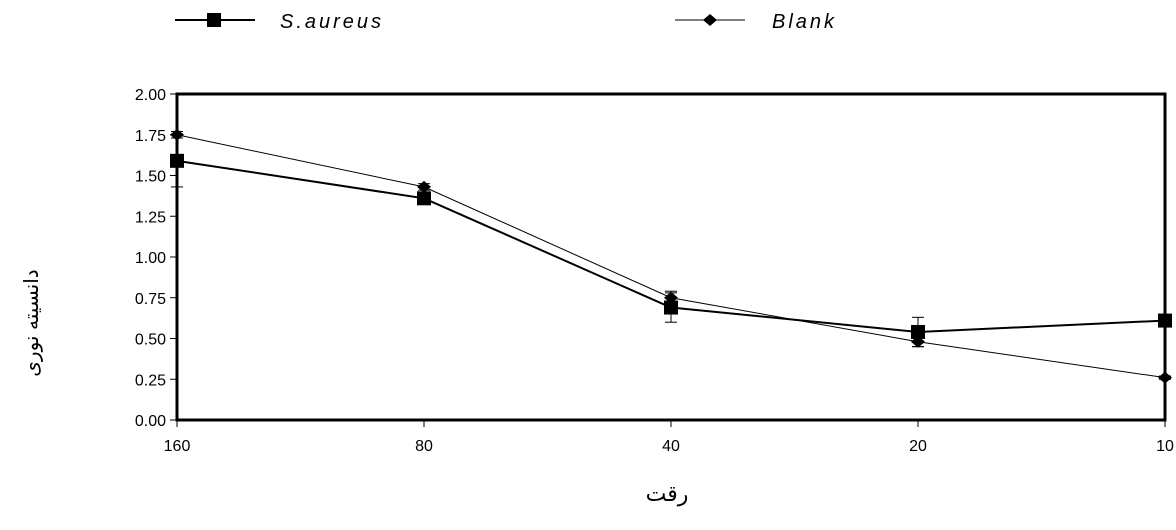 The height and width of the screenshot is (530, 1176). Describe the element at coordinates (918, 446) in the screenshot. I see `x-tick-label: 20` at that location.